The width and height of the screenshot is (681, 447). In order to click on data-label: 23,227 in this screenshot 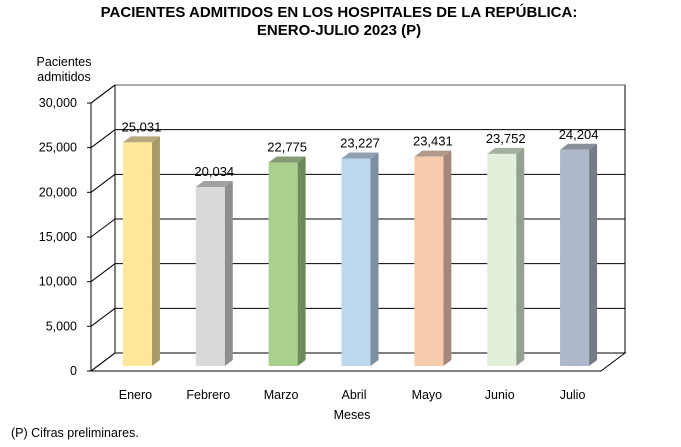, I will do `click(360, 143)`.